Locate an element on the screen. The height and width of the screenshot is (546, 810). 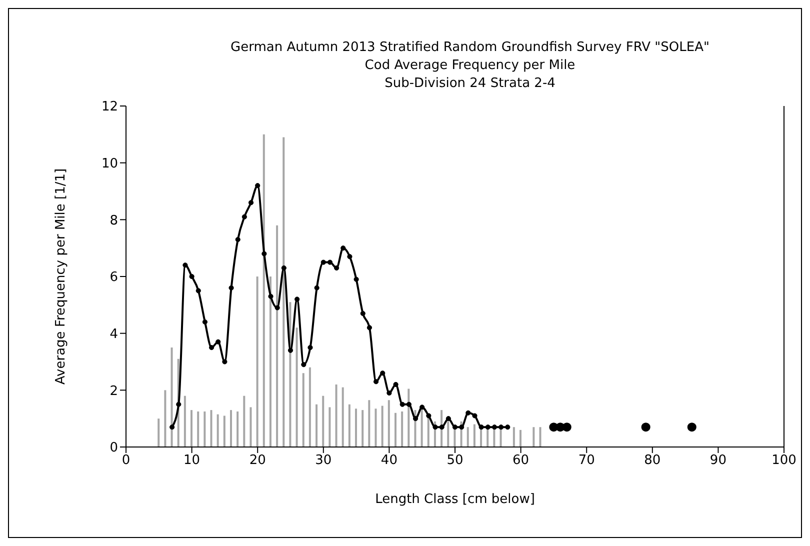
y-tick-label: 6 is located at coordinates (114, 278).